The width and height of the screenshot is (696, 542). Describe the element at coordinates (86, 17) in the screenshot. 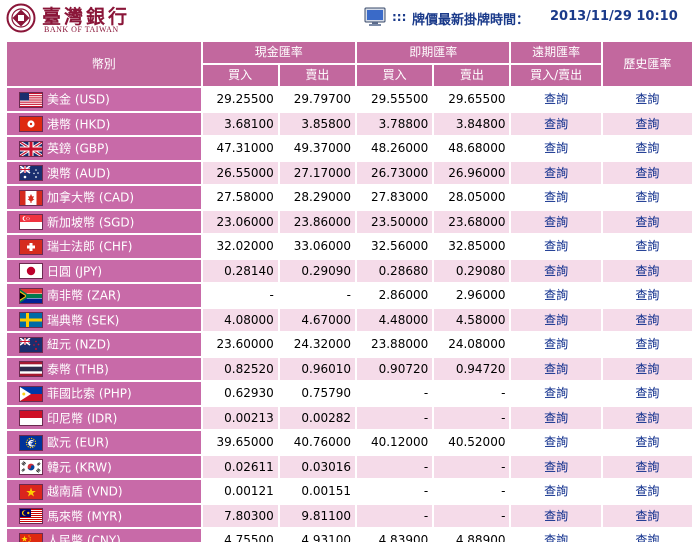

I see `bank-name-cn: 臺灣銀行` at that location.